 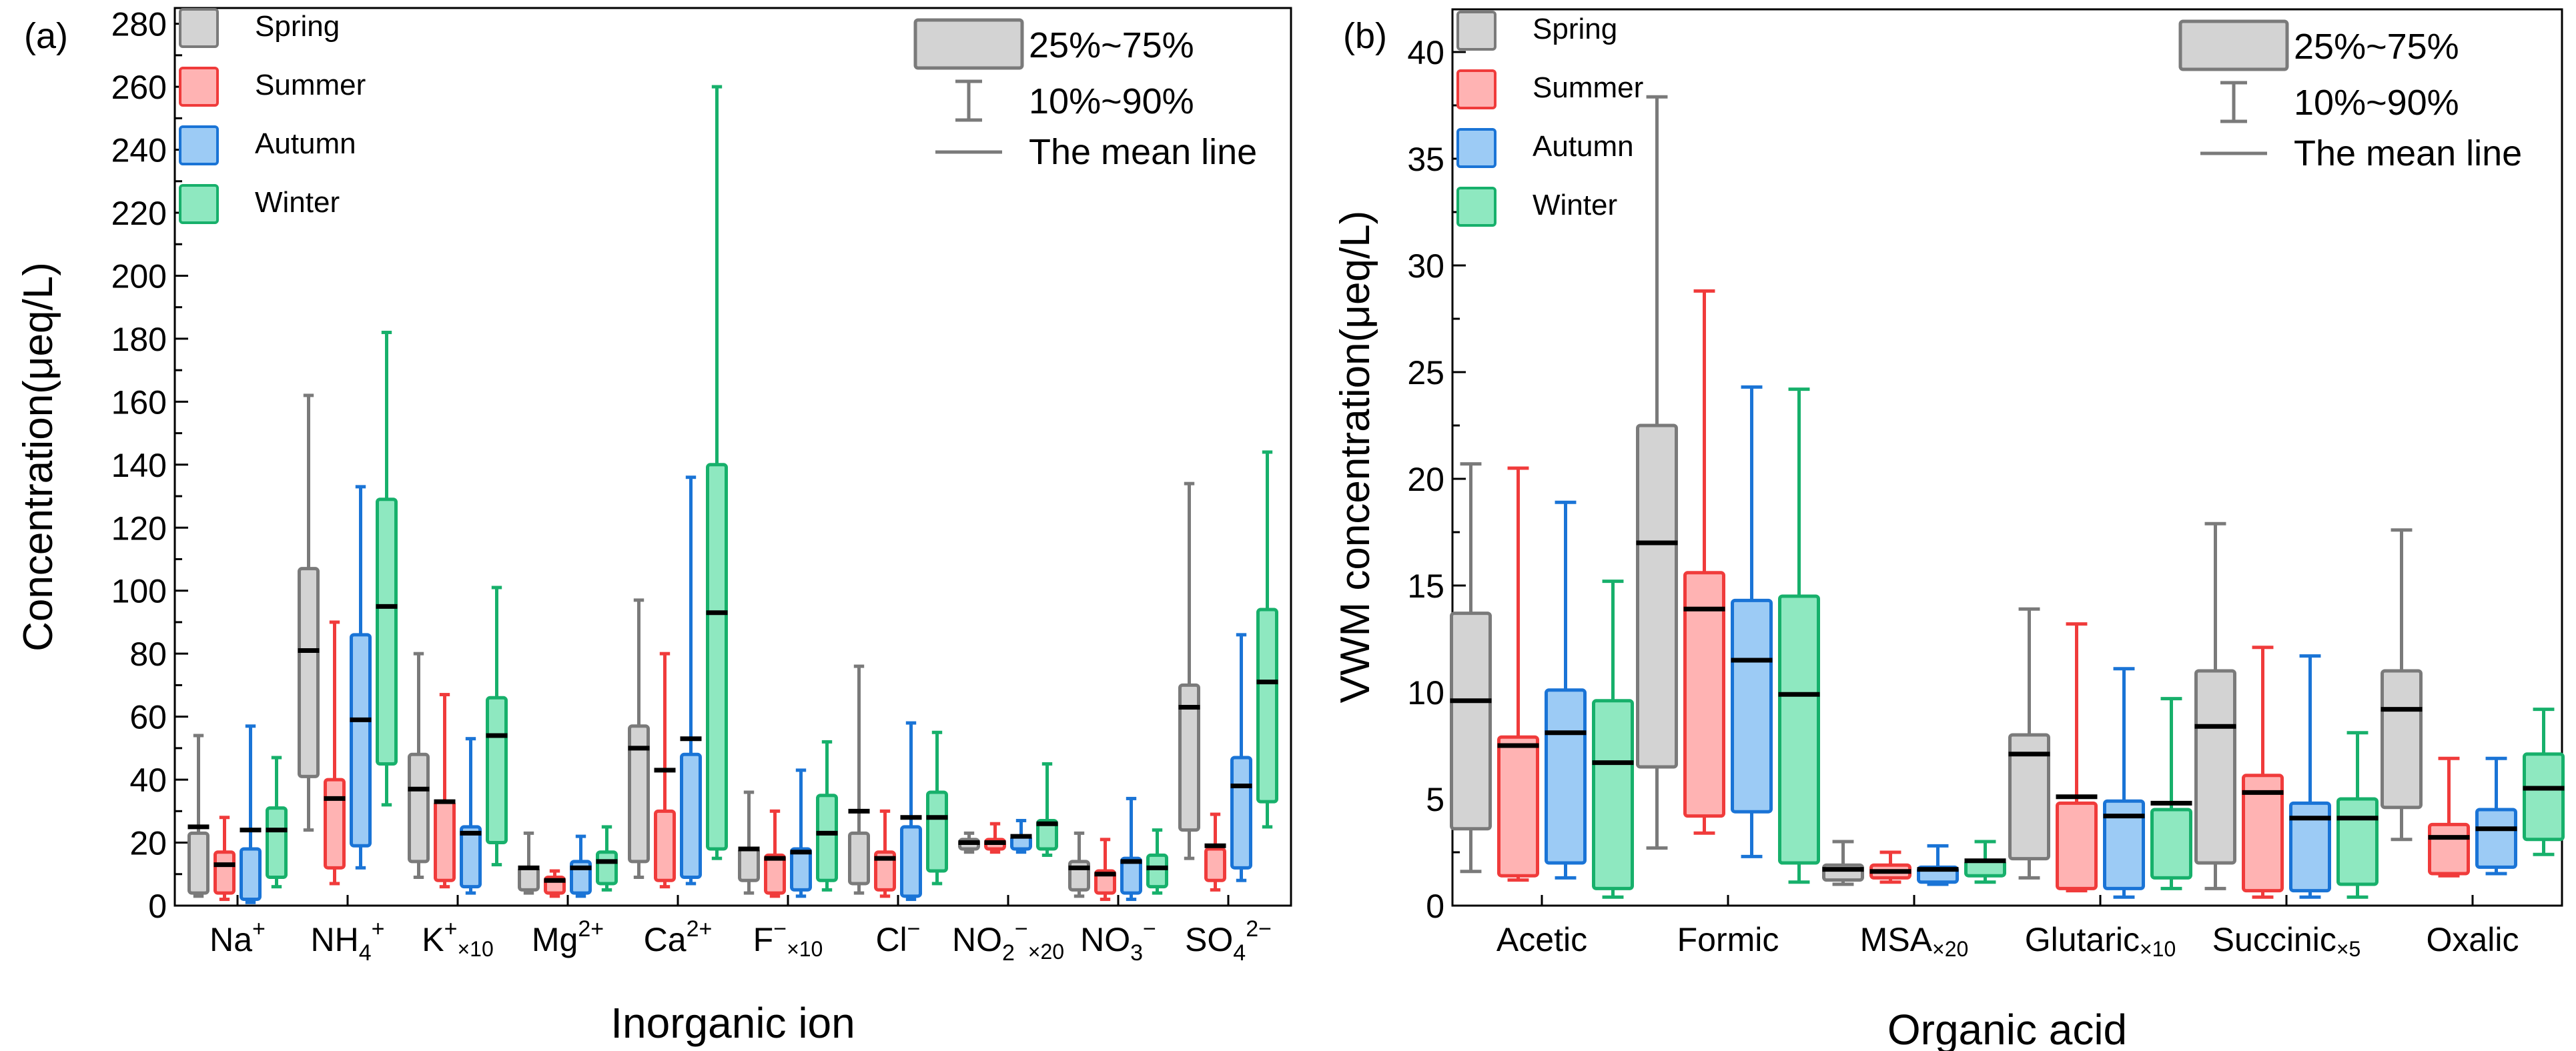 What do you see at coordinates (1085, 95) in the screenshot?
I see `key-legend: 25%~75% 10%~90% The mean line` at bounding box center [1085, 95].